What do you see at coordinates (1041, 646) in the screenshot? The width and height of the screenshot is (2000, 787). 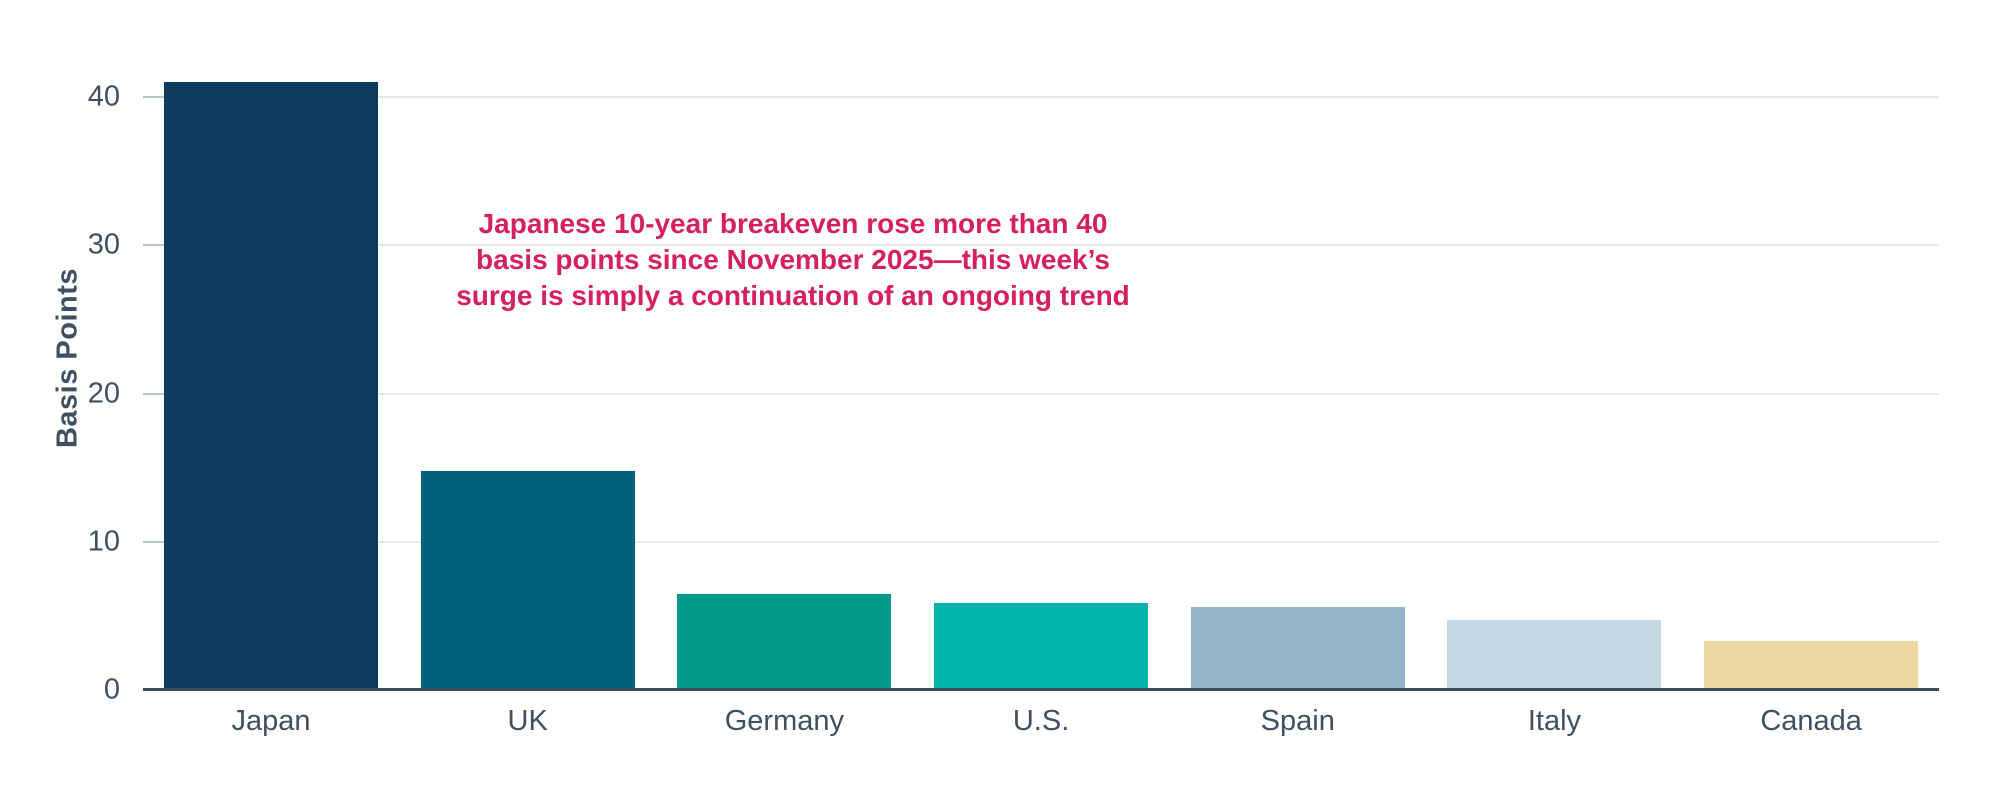 I see `bar-us` at bounding box center [1041, 646].